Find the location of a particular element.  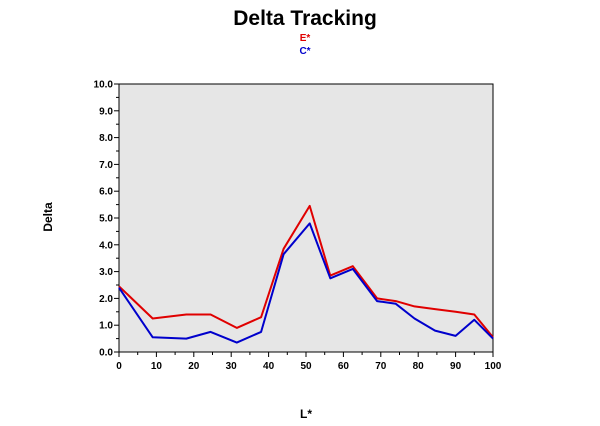

legend-entry-e: E* is located at coordinates (305, 38).